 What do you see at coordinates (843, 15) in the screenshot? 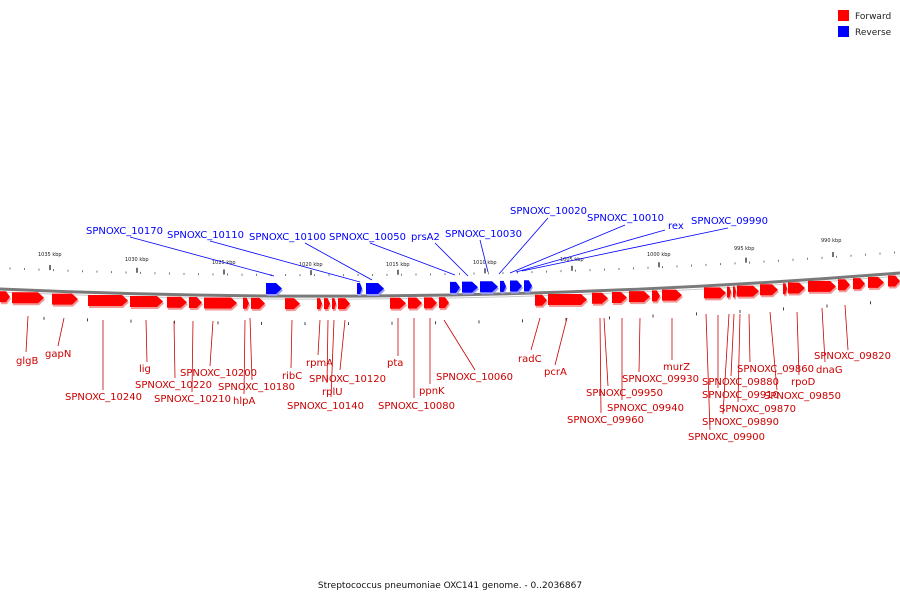
I see `legend-forward-swatch` at bounding box center [843, 15].